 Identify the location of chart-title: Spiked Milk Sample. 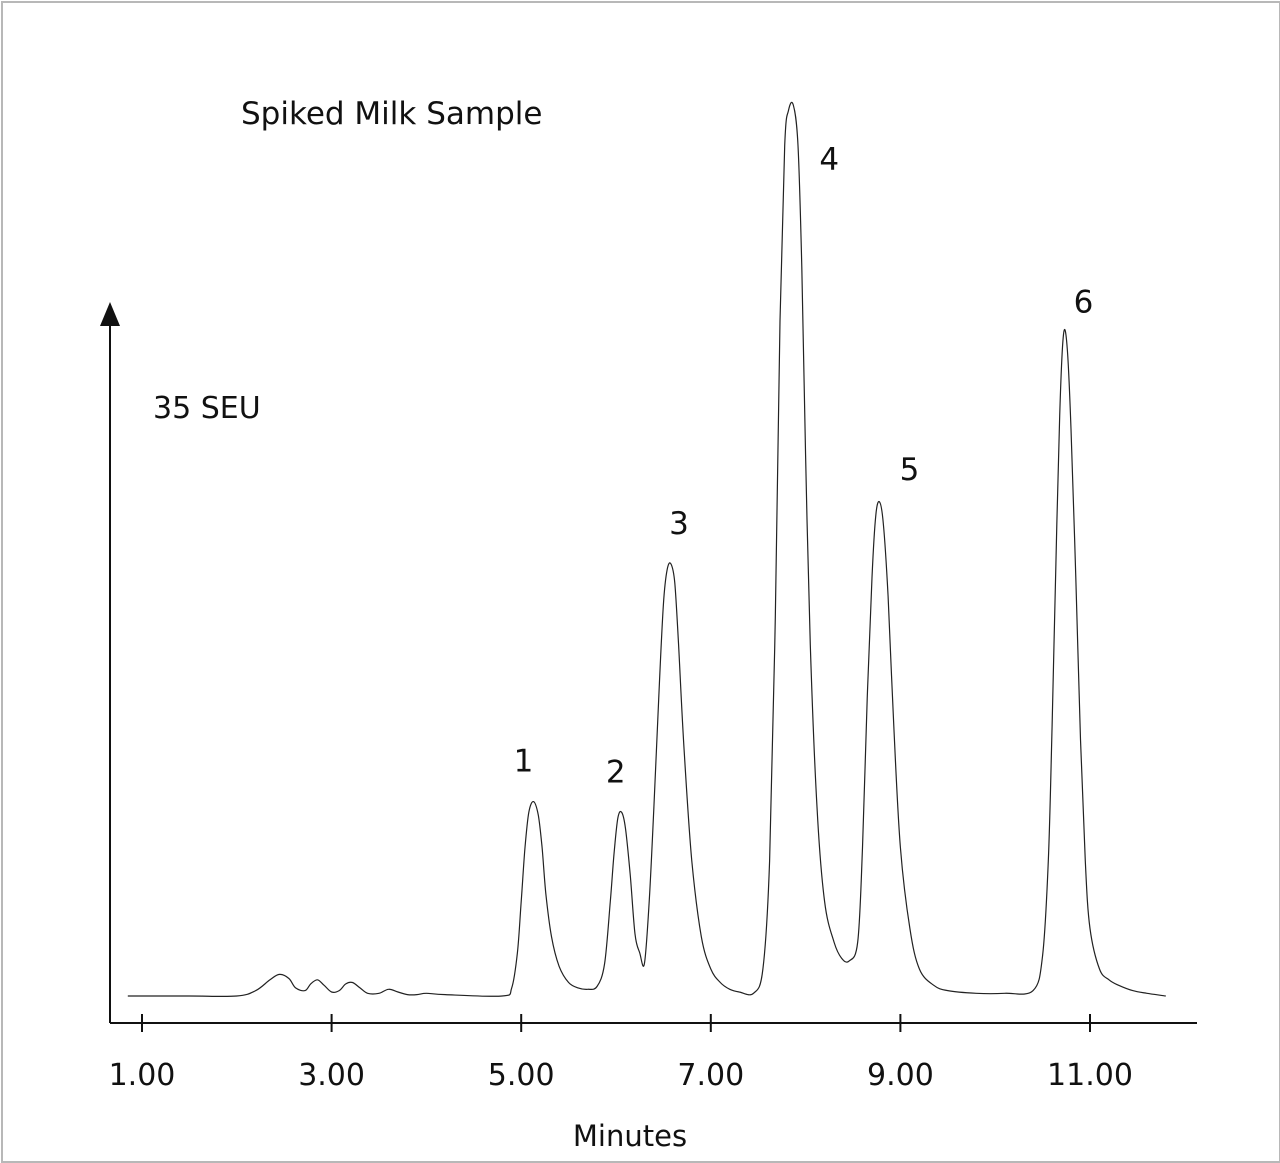
(391, 114).